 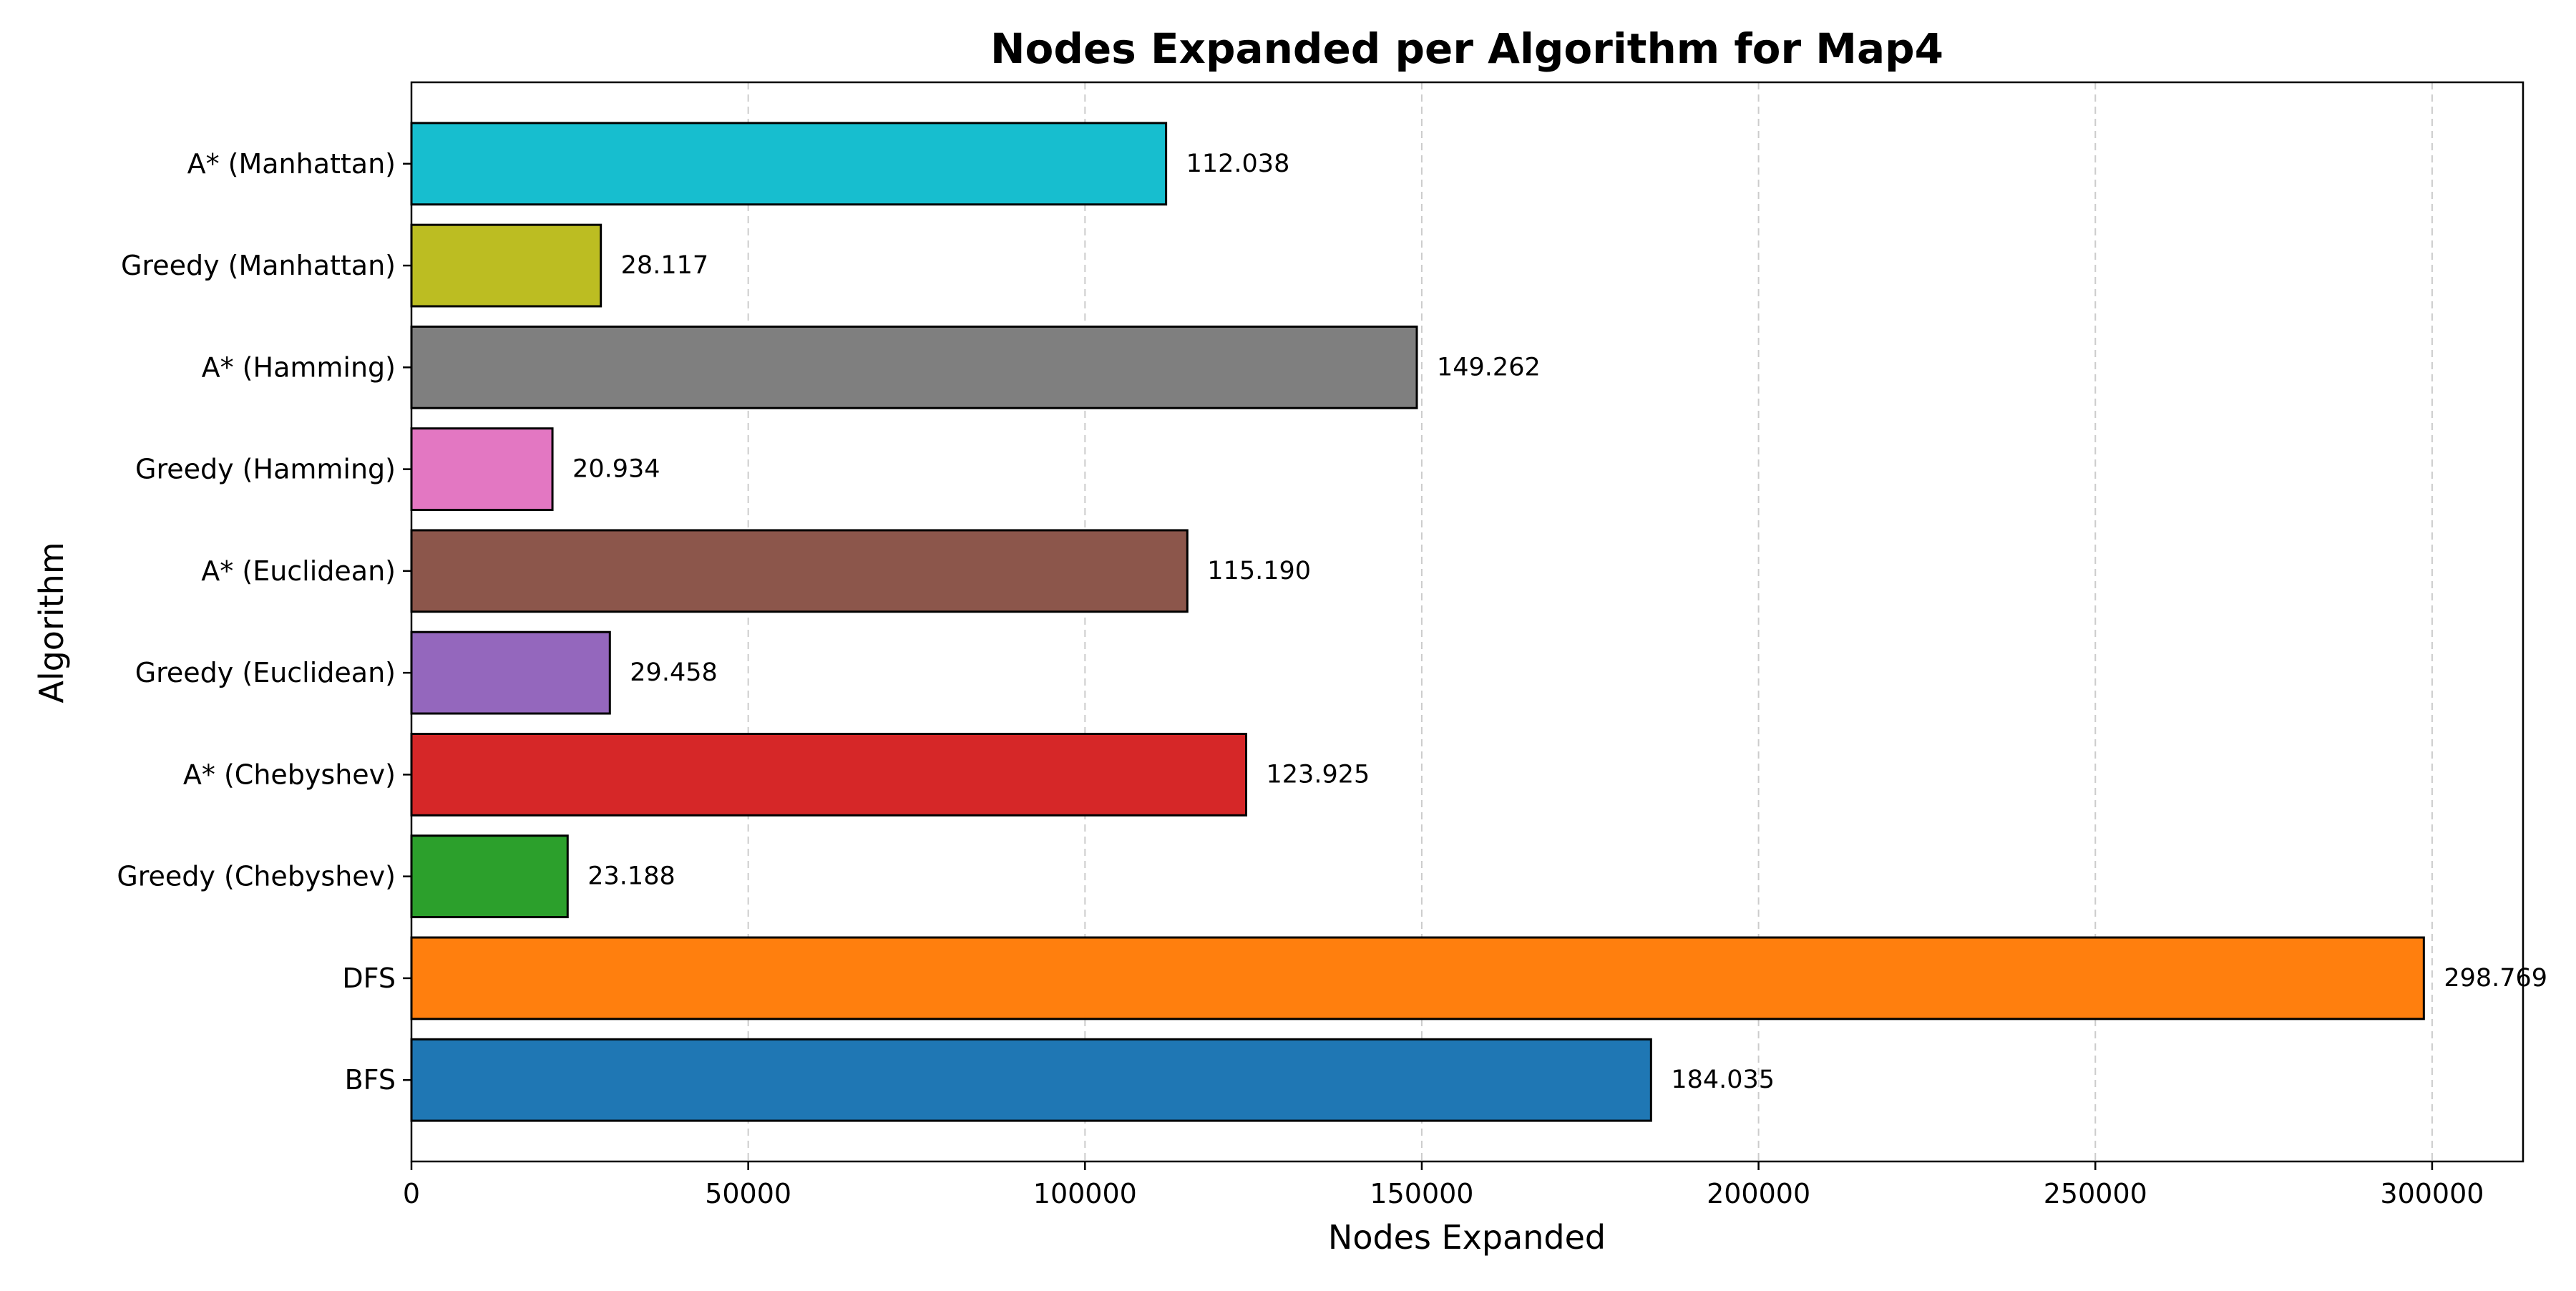 I want to click on y-tick-label-4: Greedy (Euclidean), so click(x=265, y=672).